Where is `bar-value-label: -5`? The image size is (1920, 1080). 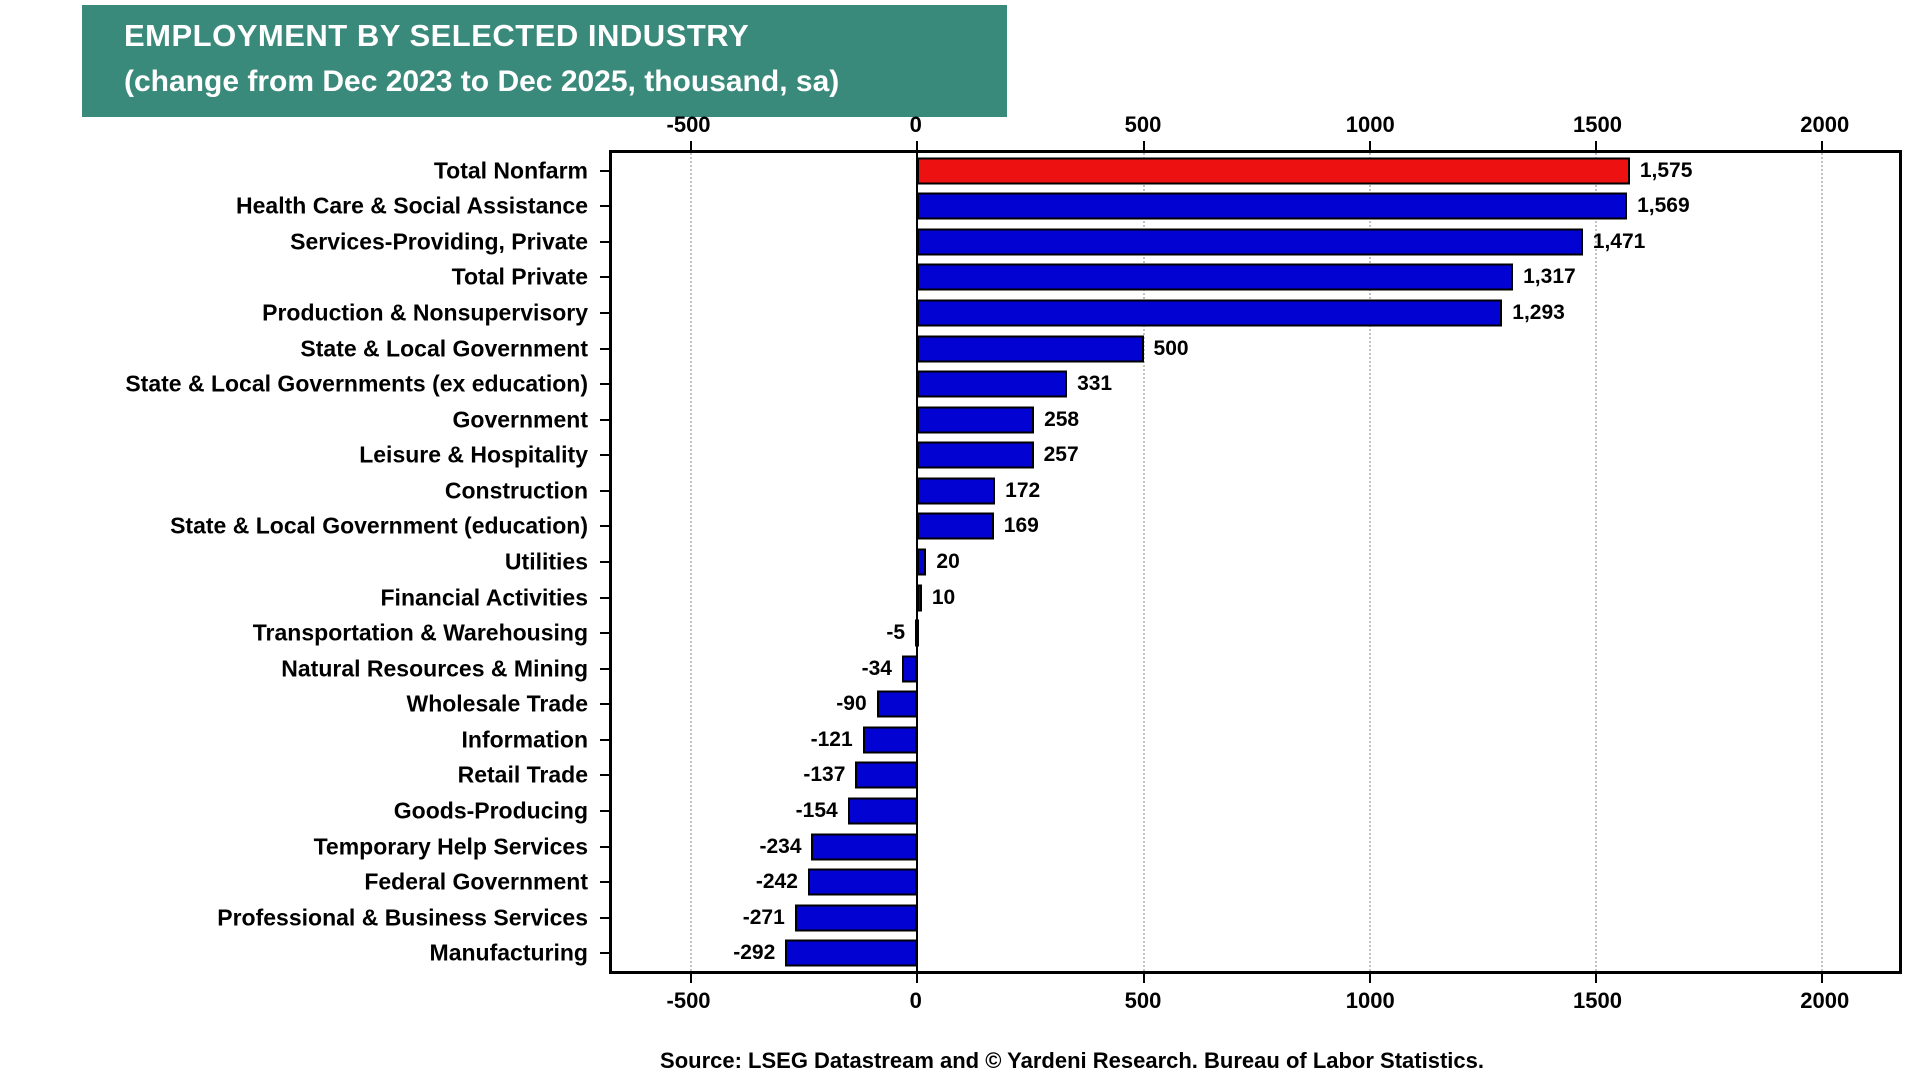 bar-value-label: -5 is located at coordinates (896, 633).